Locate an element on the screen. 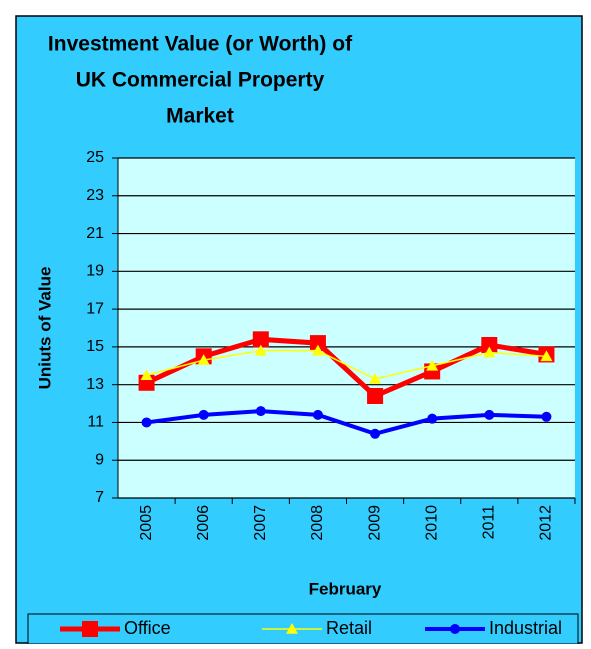 The height and width of the screenshot is (649, 591). x-tick-label: 2009 is located at coordinates (374, 523).